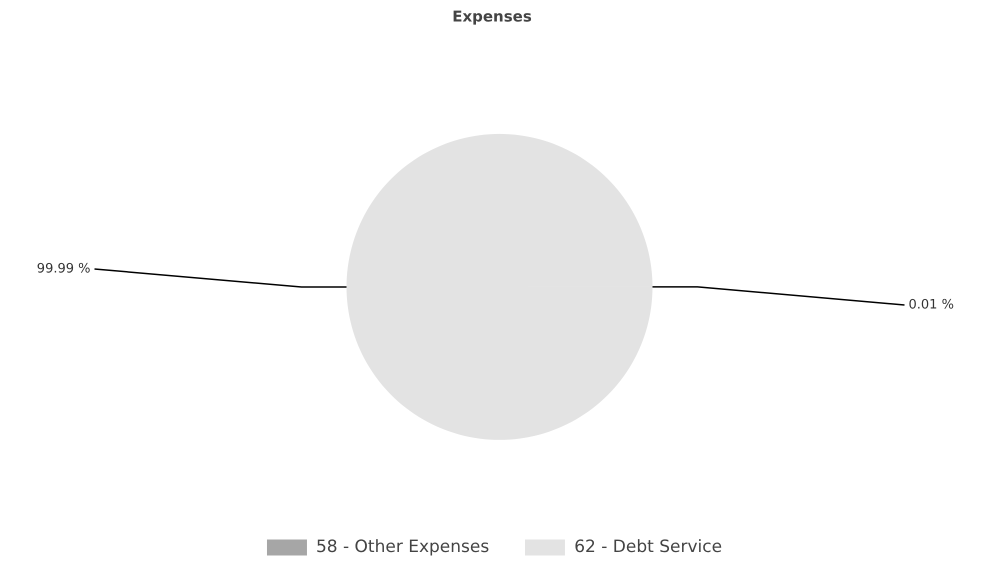 The image size is (983, 567). What do you see at coordinates (403, 547) in the screenshot?
I see `legend-label: 58 - Other Expenses` at bounding box center [403, 547].